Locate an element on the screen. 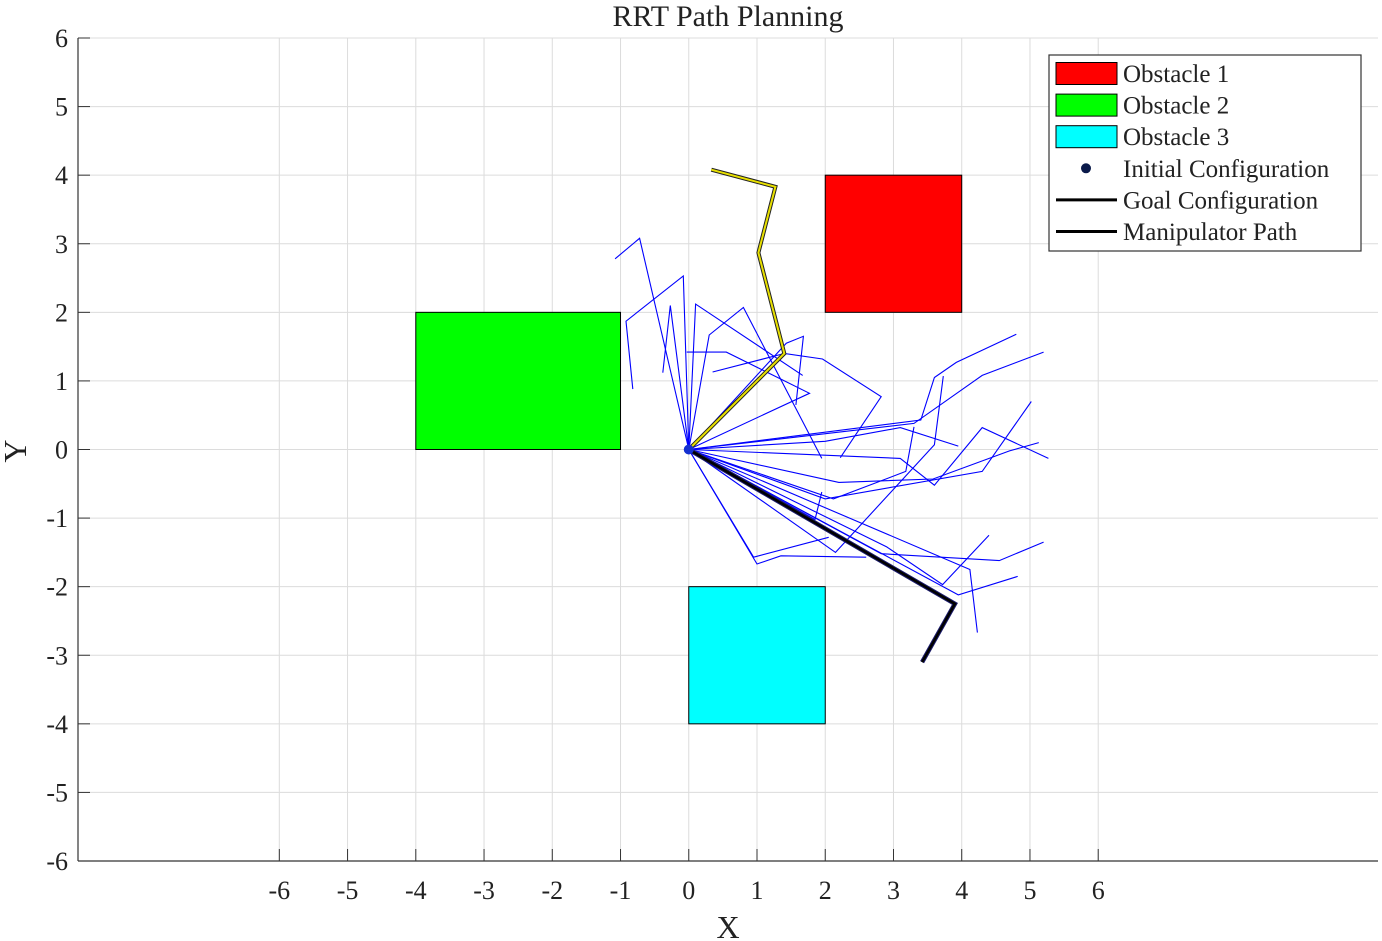  arm-paths is located at coordinates (820, 415).